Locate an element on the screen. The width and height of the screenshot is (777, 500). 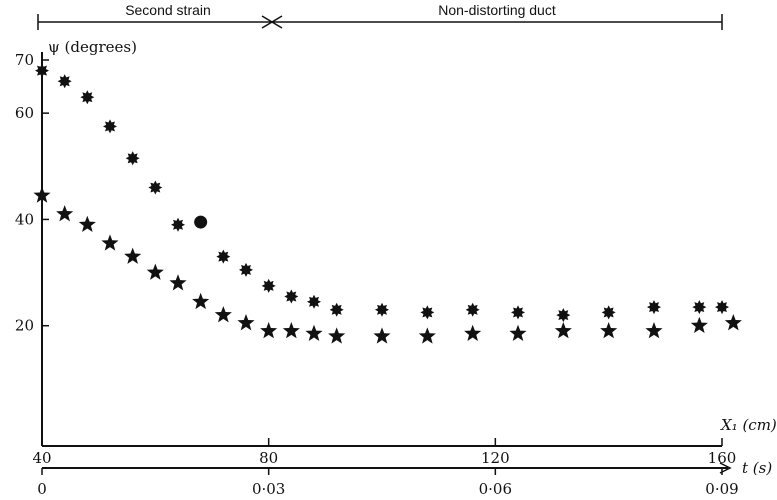
region-label-second-strain: Second strain is located at coordinates (168, 10).